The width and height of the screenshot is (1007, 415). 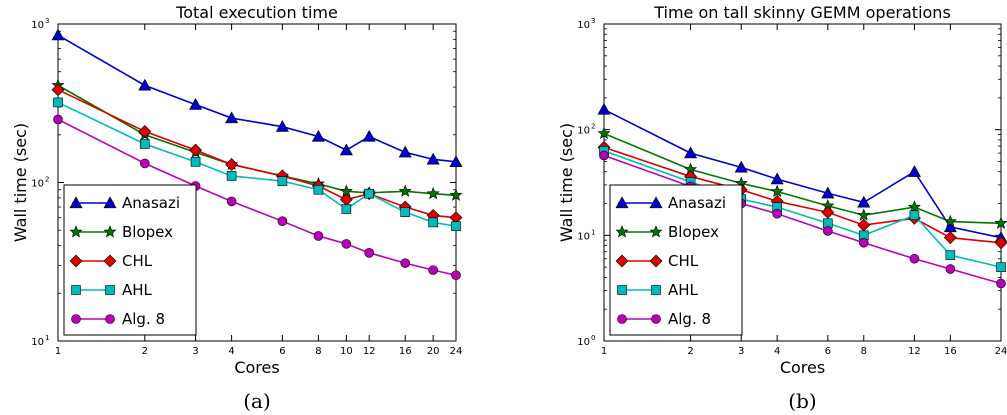 I want to click on x-tick-label: 12, so click(x=914, y=351).